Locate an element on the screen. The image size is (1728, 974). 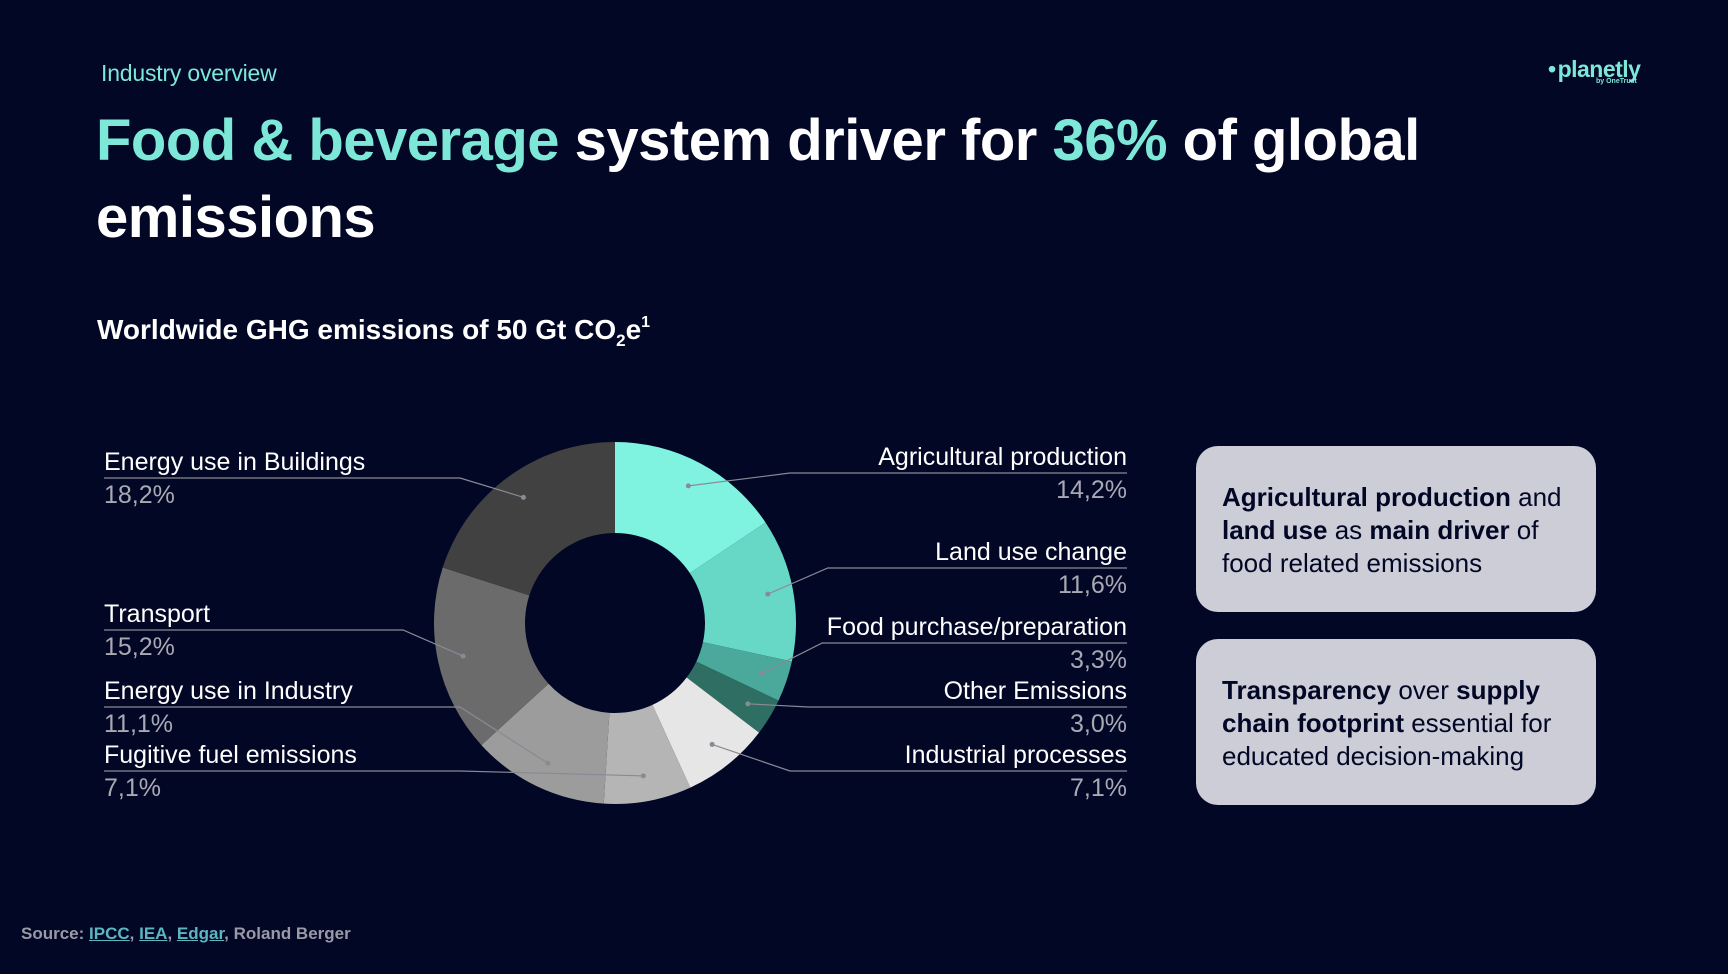
leader-line-energy-use-in-industry is located at coordinates (326, 735).